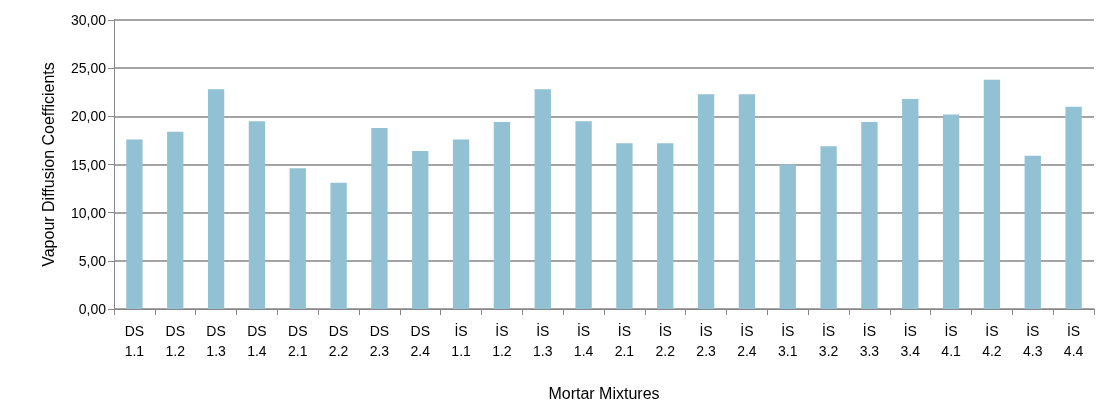  What do you see at coordinates (869, 340) in the screenshot?
I see `x-tick-label: İS 3.3` at bounding box center [869, 340].